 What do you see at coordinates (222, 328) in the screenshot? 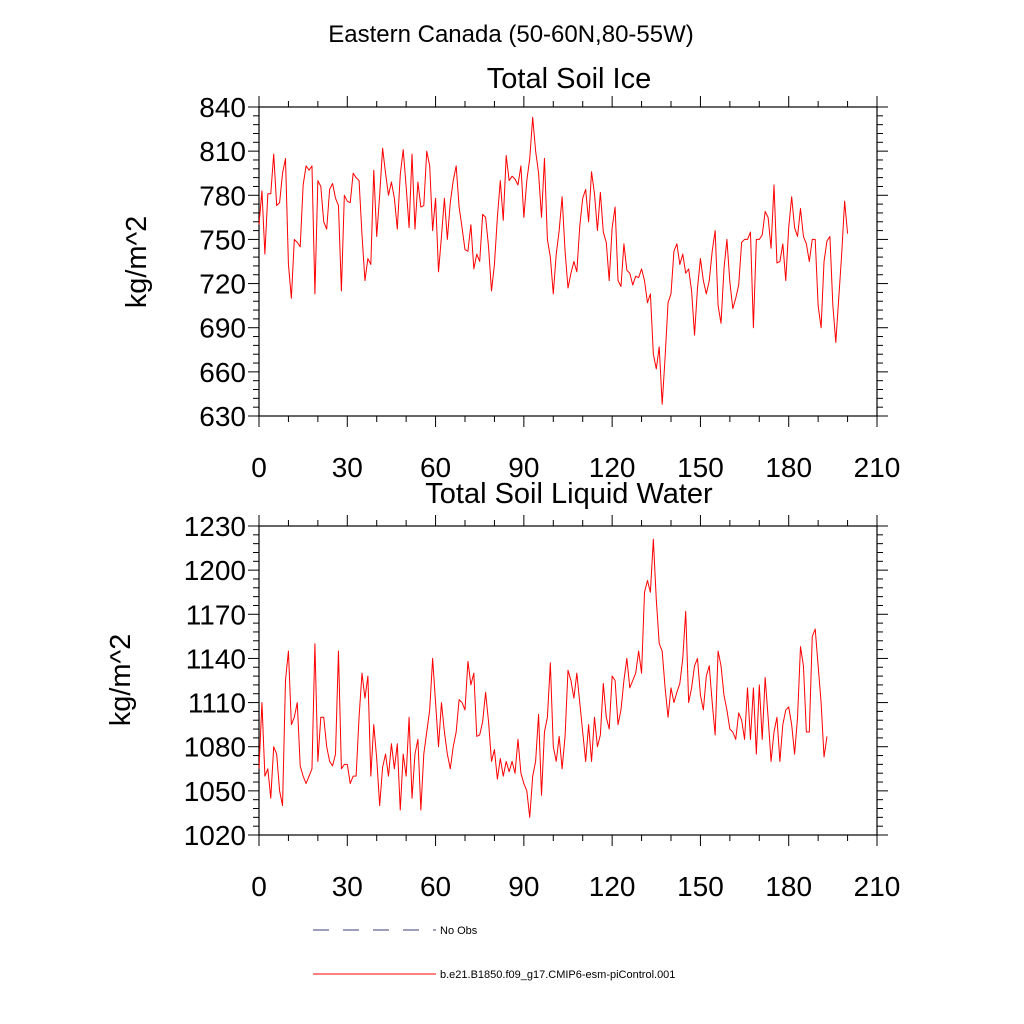
I see `y-tick-label: 690` at bounding box center [222, 328].